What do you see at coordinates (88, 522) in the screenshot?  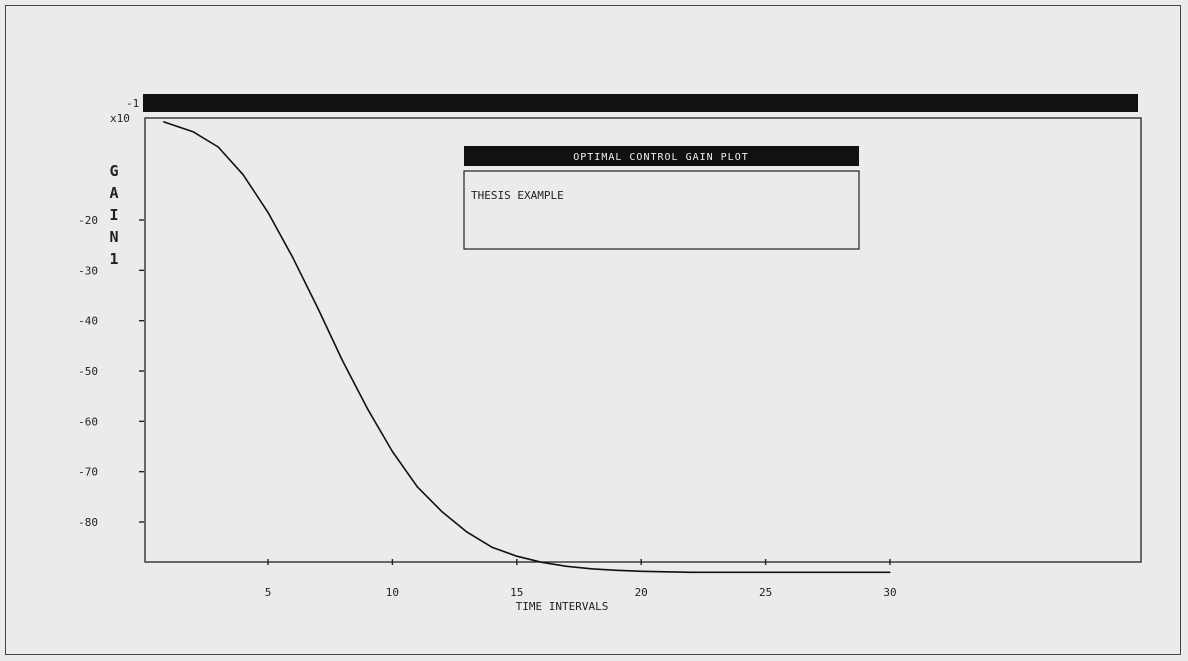 I see `y-tick-label: -80` at bounding box center [88, 522].